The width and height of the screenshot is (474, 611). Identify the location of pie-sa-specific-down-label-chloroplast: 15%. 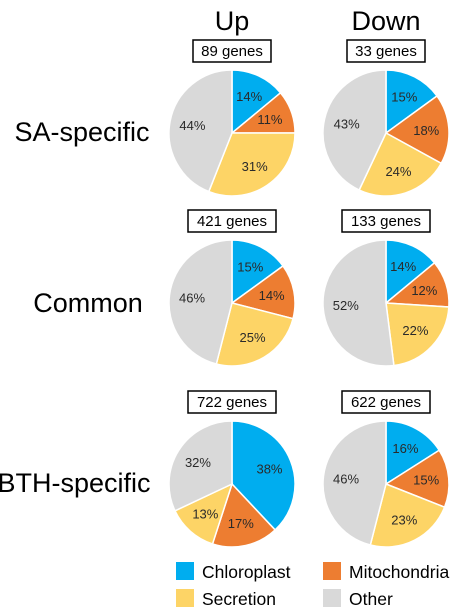
(404, 97).